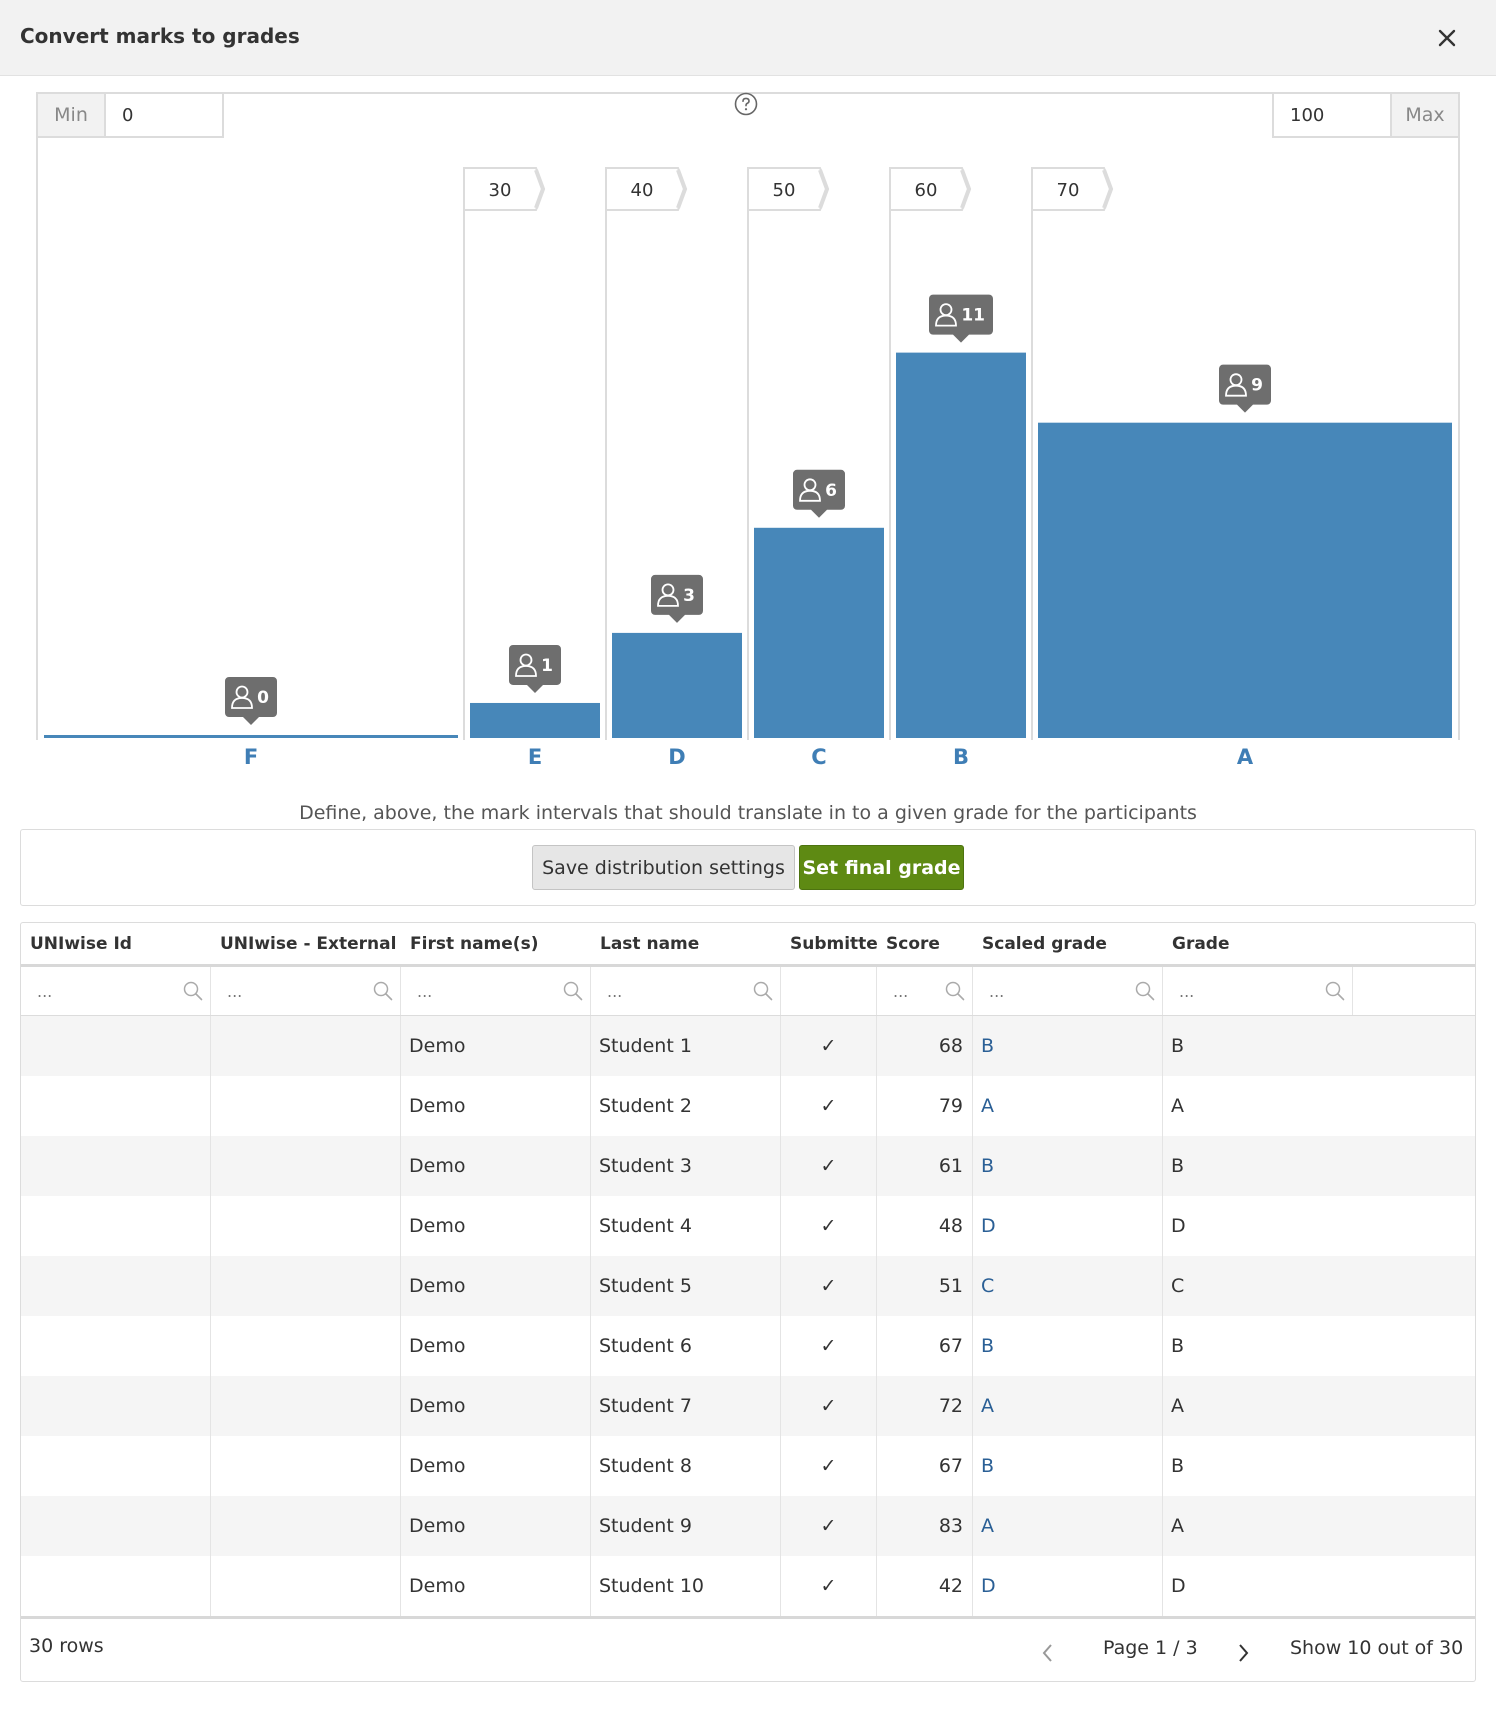  I want to click on chevron-right-icon, so click(1243, 1653).